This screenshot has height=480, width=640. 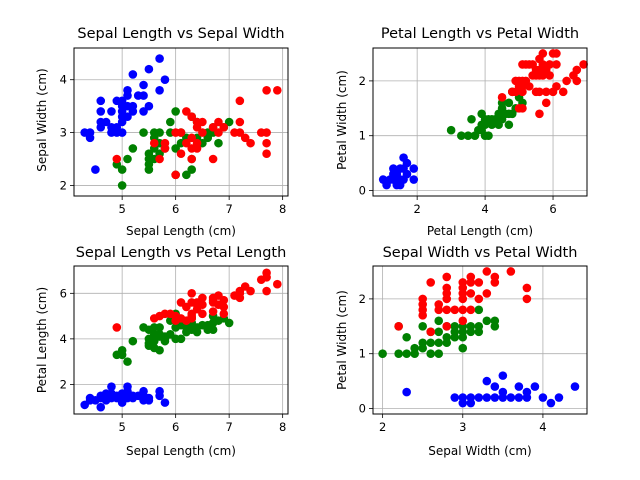 What do you see at coordinates (181, 451) in the screenshot?
I see `x-axis-label: Sepal Length (cm)` at bounding box center [181, 451].